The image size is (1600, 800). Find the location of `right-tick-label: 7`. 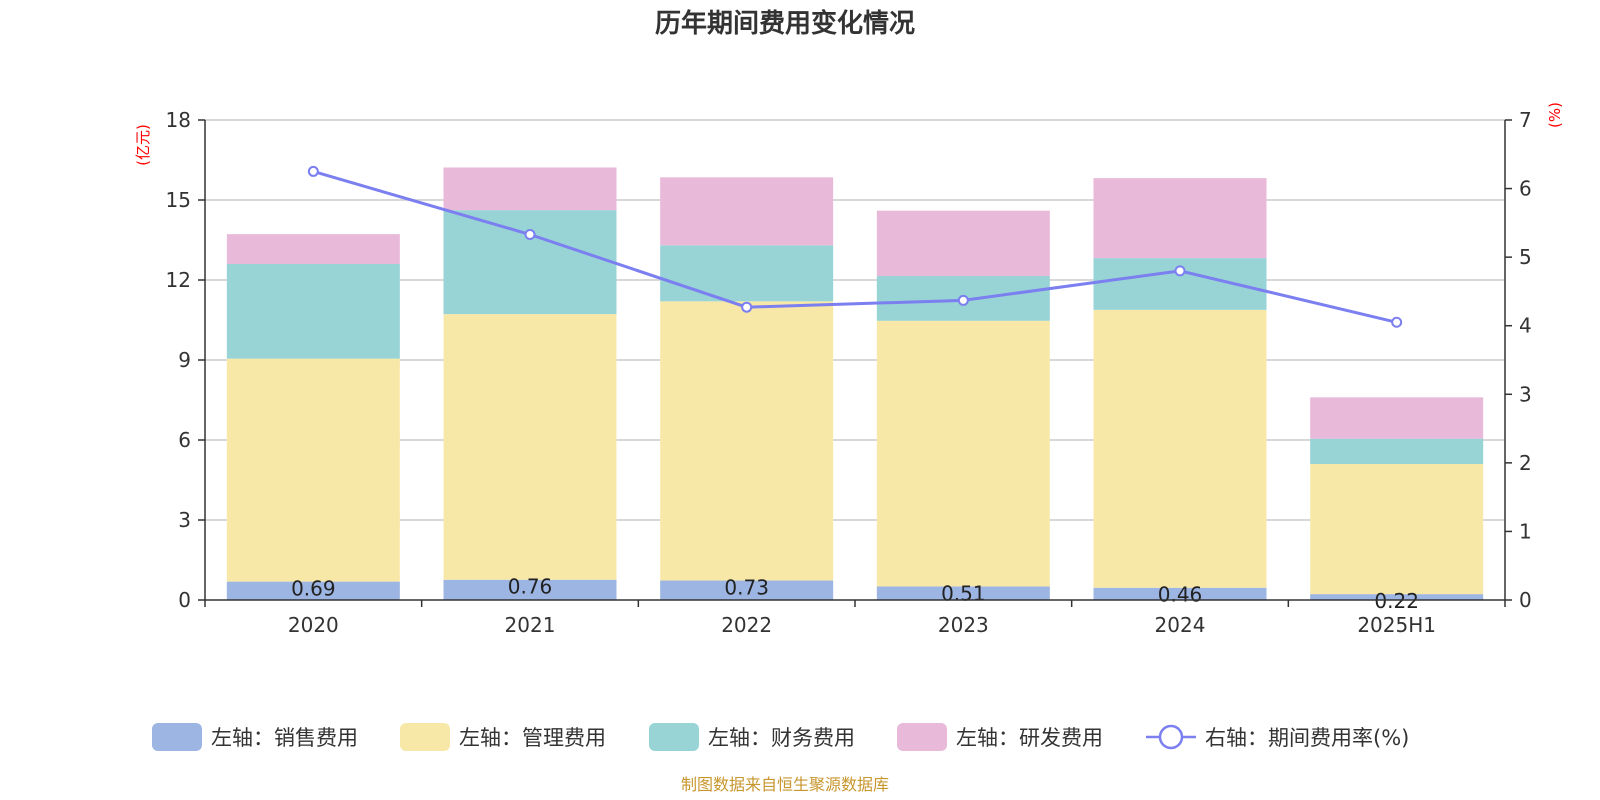

right-tick-label: 7 is located at coordinates (1525, 120).